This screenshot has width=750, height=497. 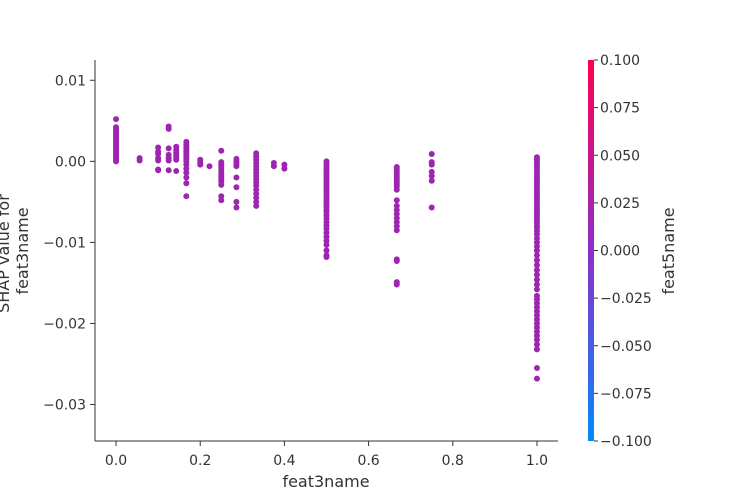 I want to click on colorbar-label: feat5name, so click(x=668, y=250).